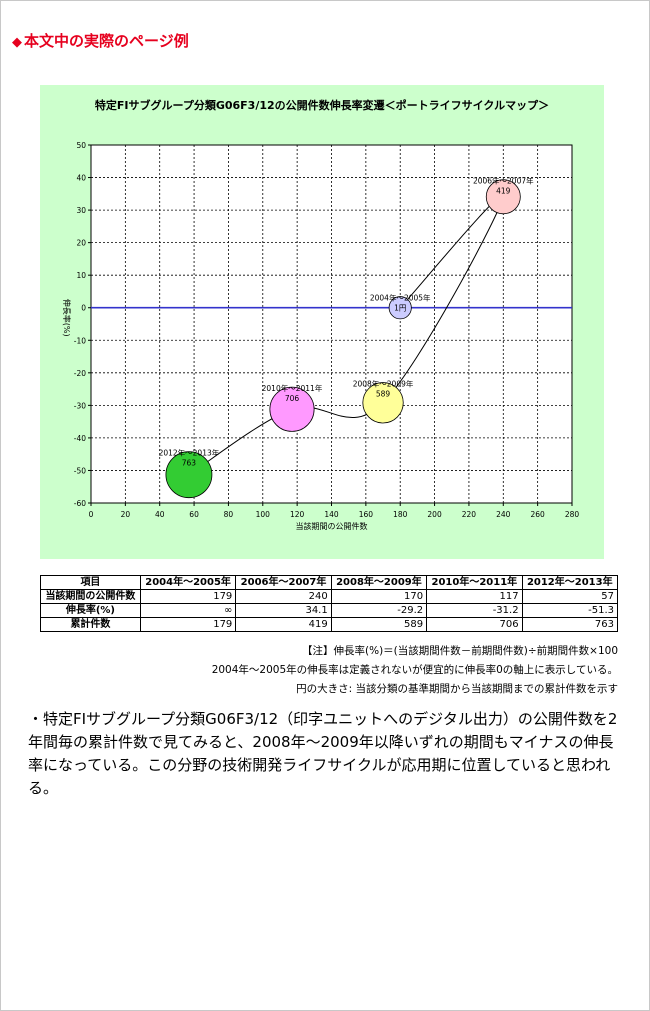 This screenshot has height=1011, width=650. I want to click on x-tick-label: 280, so click(572, 514).